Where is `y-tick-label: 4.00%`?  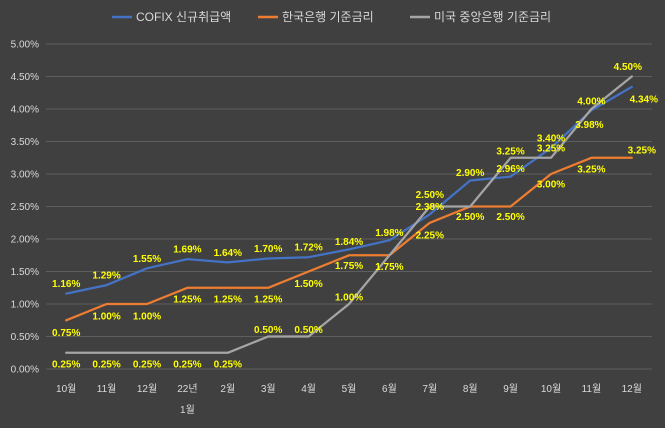
y-tick-label: 4.00% is located at coordinates (25, 110).